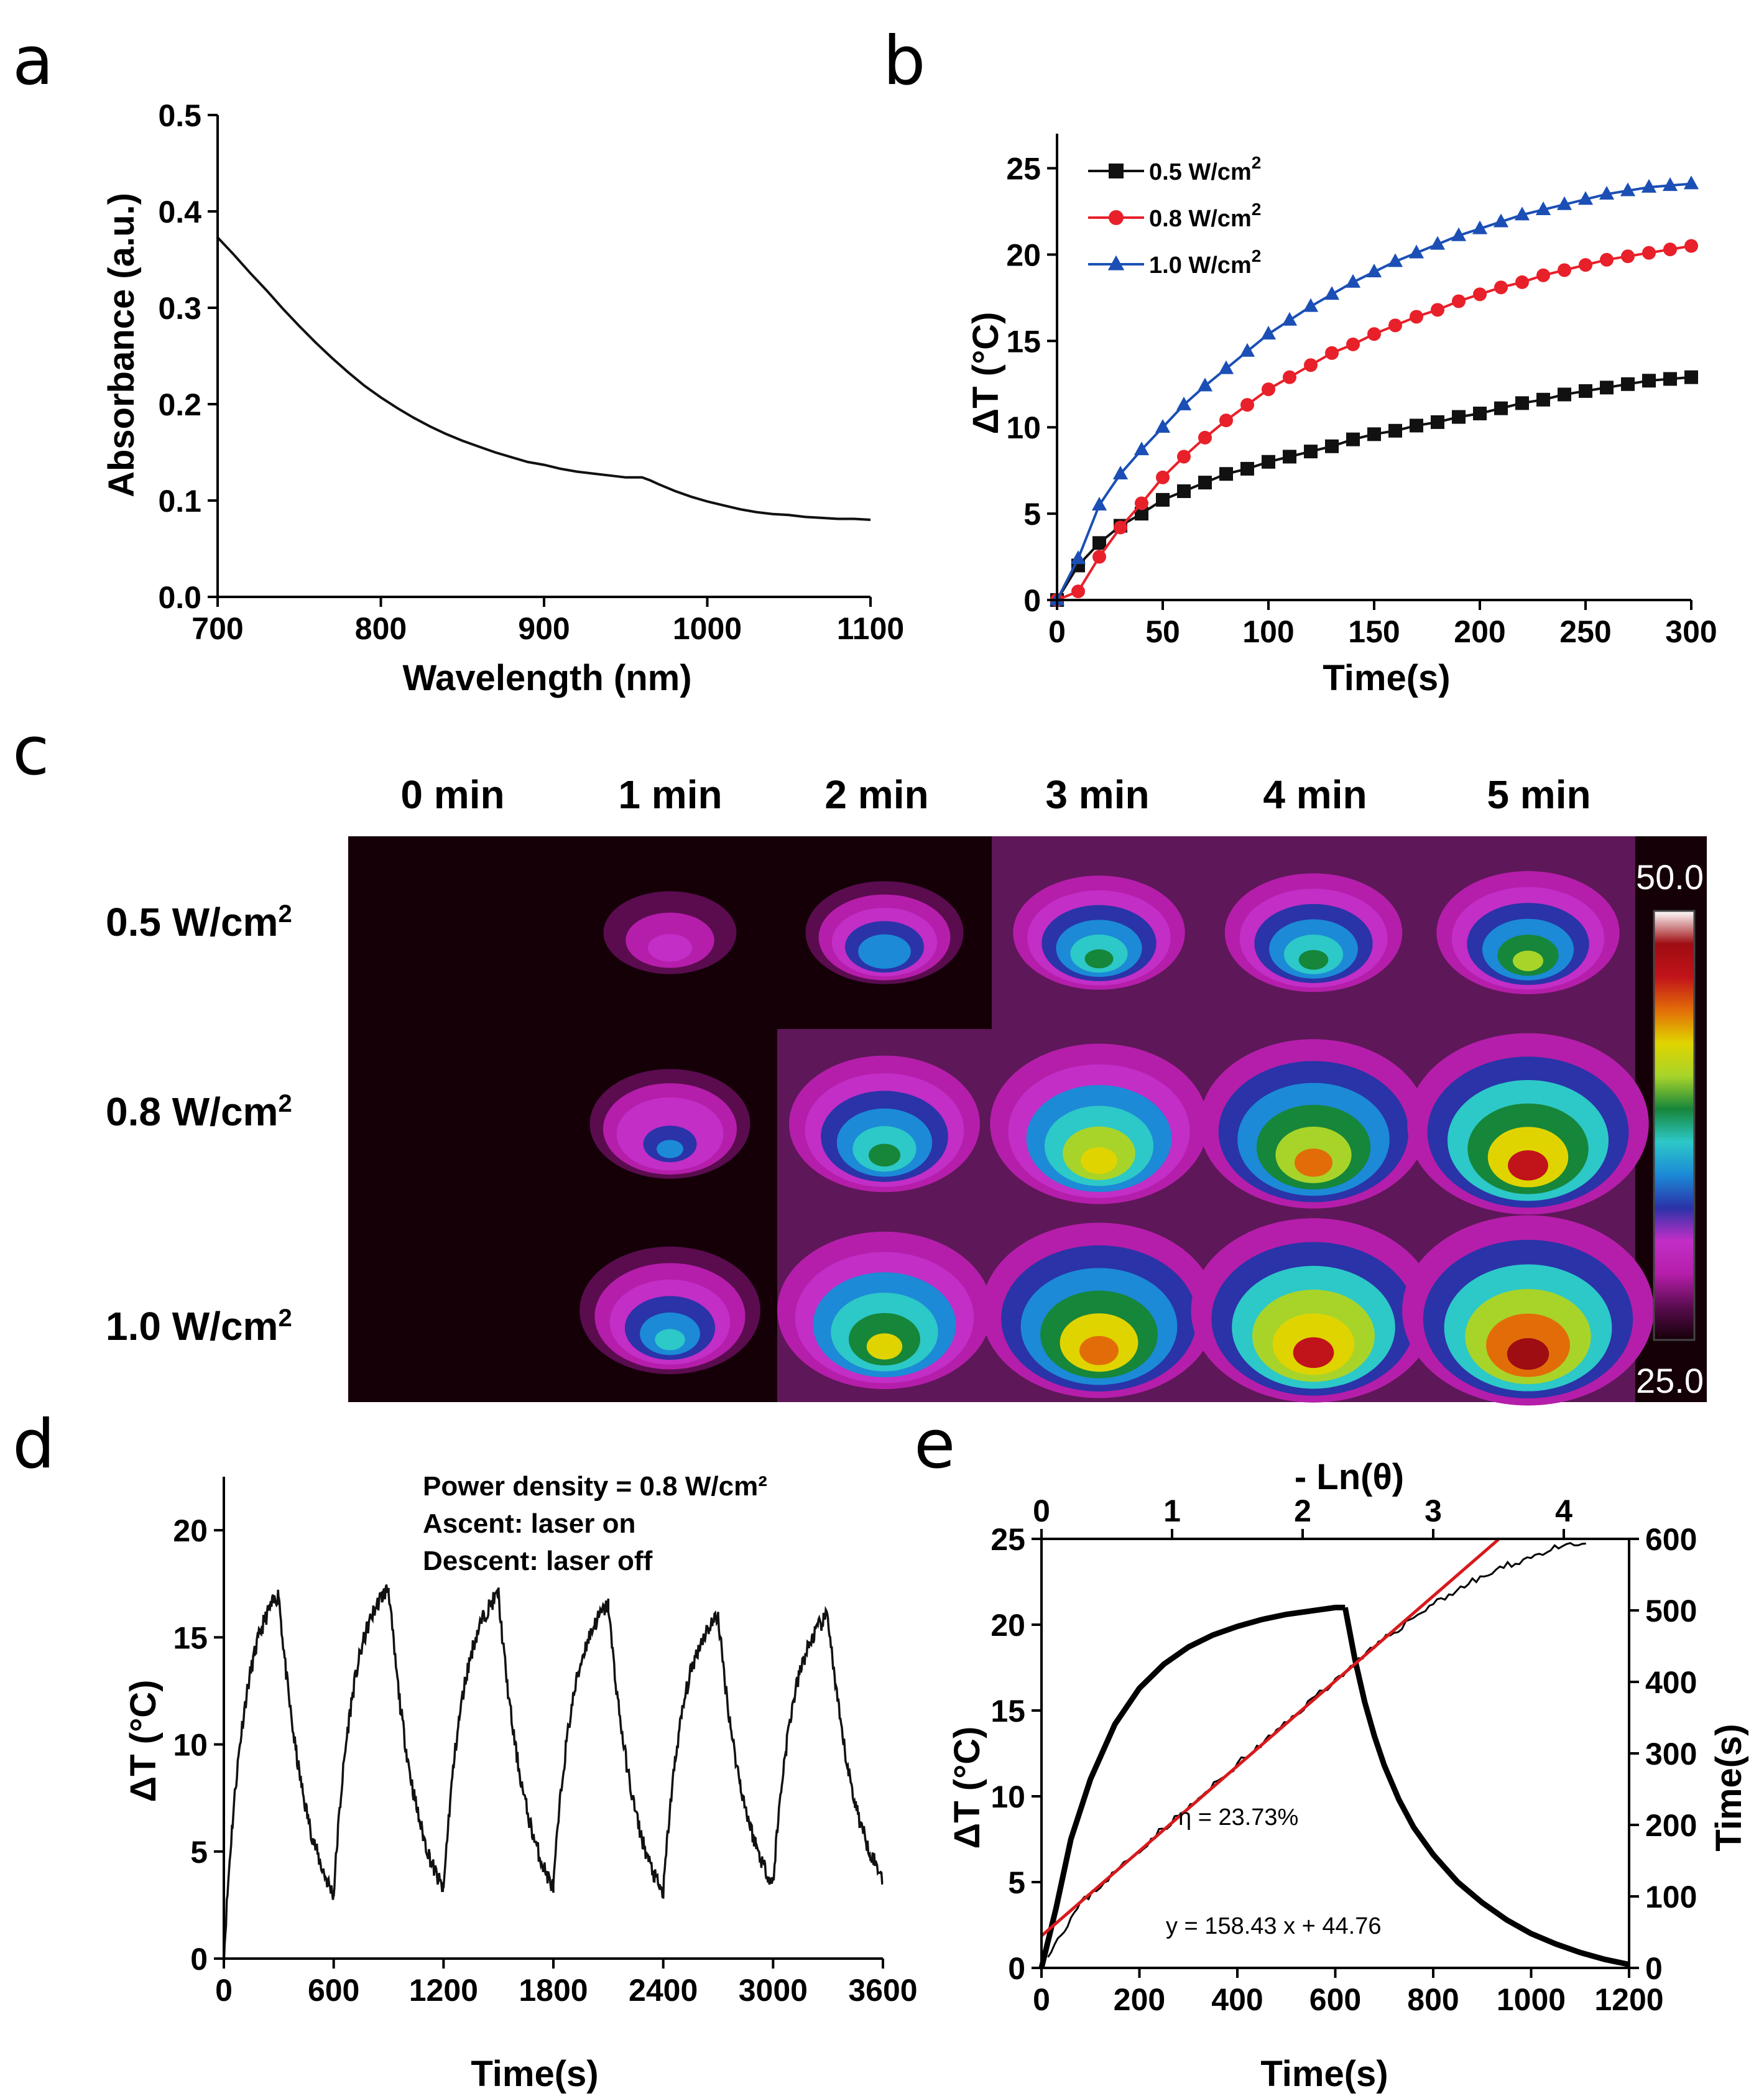  What do you see at coordinates (179, 597) in the screenshot?
I see `y-tick-label: 0.0` at bounding box center [179, 597].